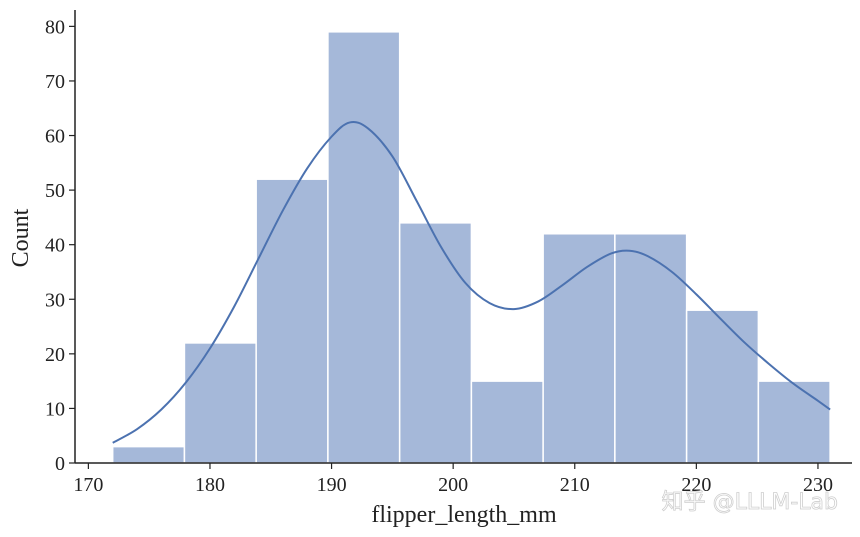  What do you see at coordinates (453, 485) in the screenshot?
I see `x-tick-label: 200` at bounding box center [453, 485].